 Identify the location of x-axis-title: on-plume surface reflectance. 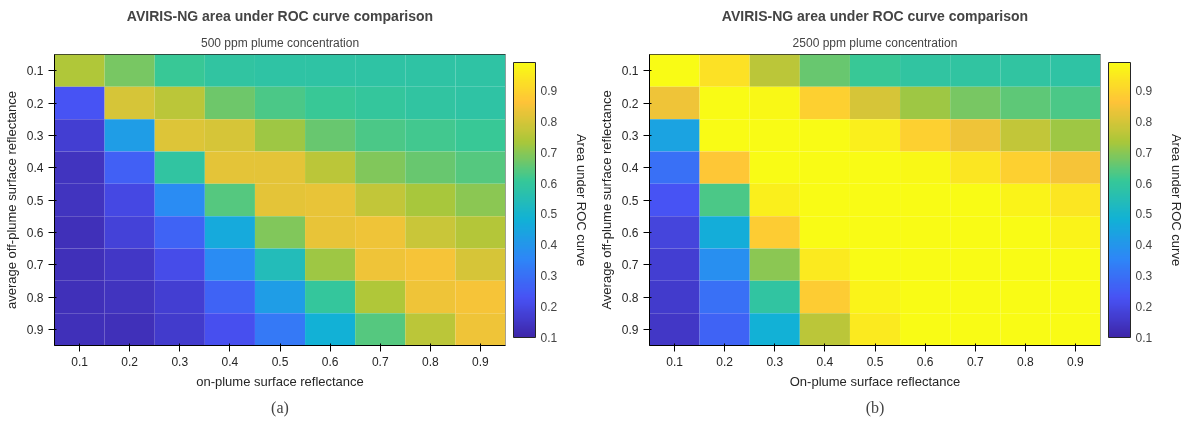
(280, 381).